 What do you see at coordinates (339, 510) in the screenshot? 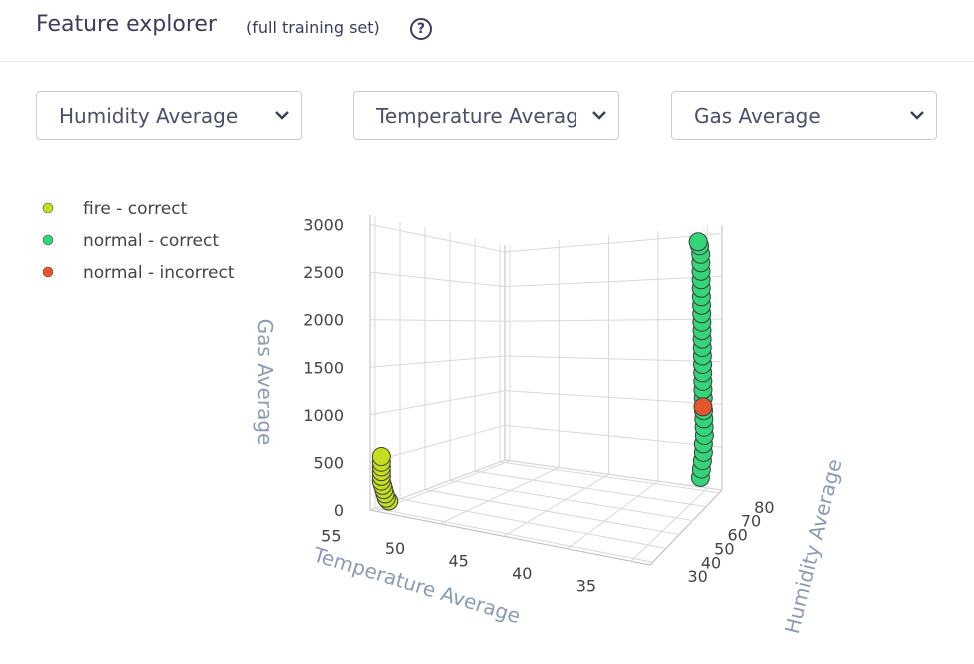
I see `z-tick-label: 0` at bounding box center [339, 510].